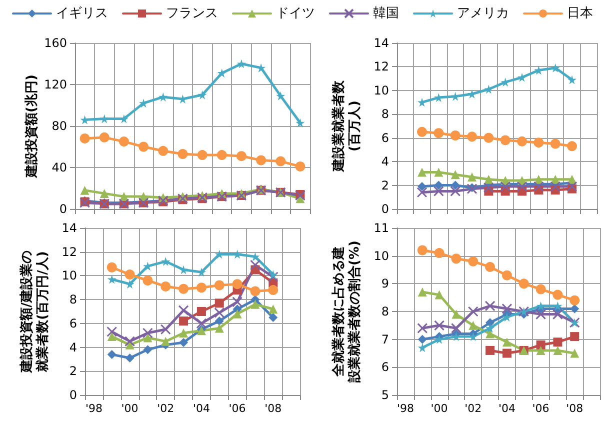  I want to click on x-tick-label: '08, so click(575, 408).